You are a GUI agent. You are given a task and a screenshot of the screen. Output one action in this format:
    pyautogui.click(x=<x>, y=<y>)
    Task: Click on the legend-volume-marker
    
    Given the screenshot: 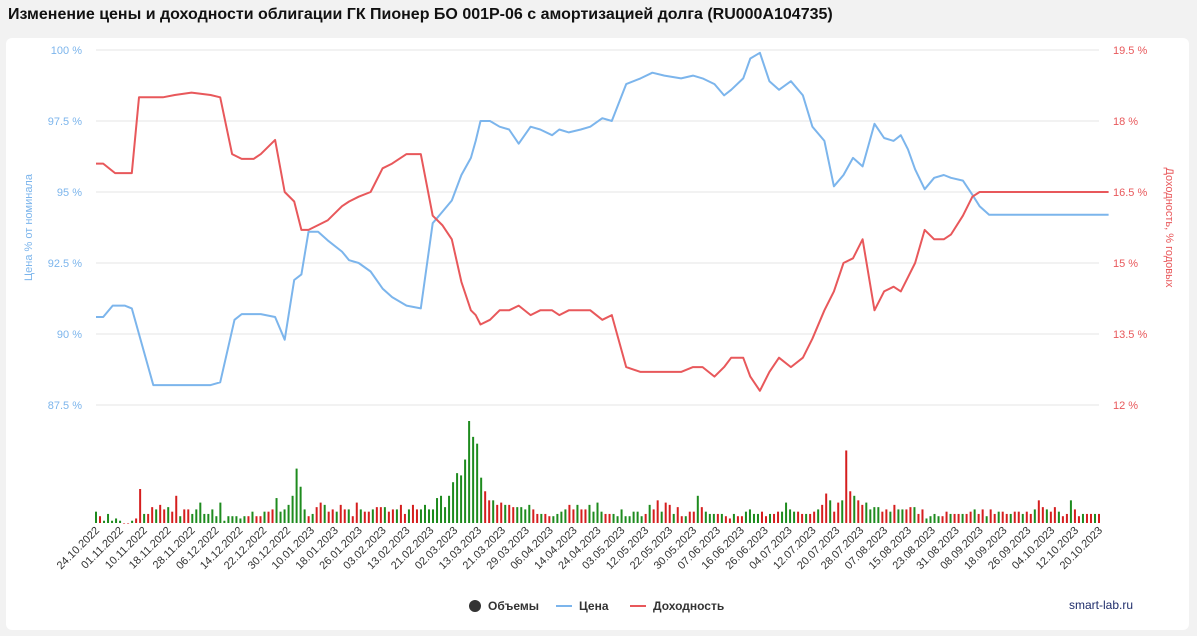 What is the action you would take?
    pyautogui.click(x=475, y=606)
    